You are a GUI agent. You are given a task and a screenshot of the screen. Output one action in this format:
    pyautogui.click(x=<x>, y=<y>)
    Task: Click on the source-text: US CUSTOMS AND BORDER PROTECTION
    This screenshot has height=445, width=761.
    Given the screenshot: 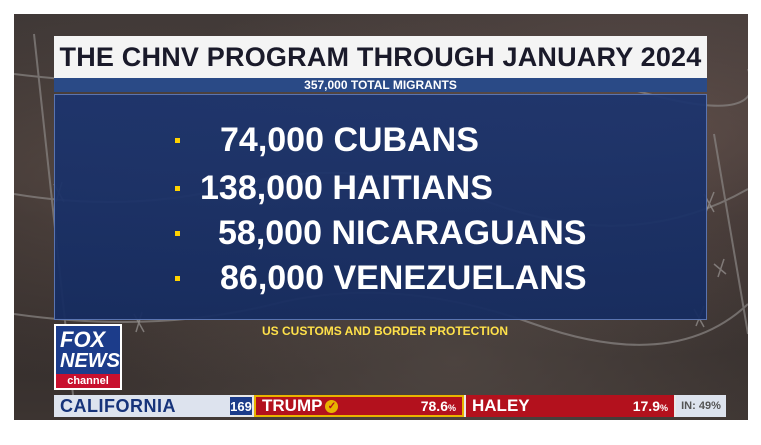 What is the action you would take?
    pyautogui.click(x=384, y=331)
    